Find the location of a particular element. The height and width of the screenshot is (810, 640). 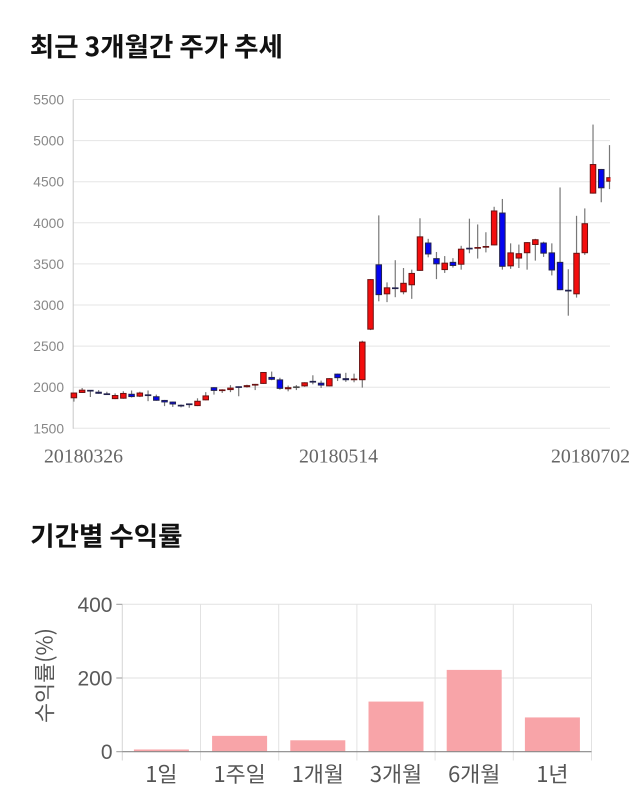

price-x-tick-label: 20180702 is located at coordinates (590, 456).